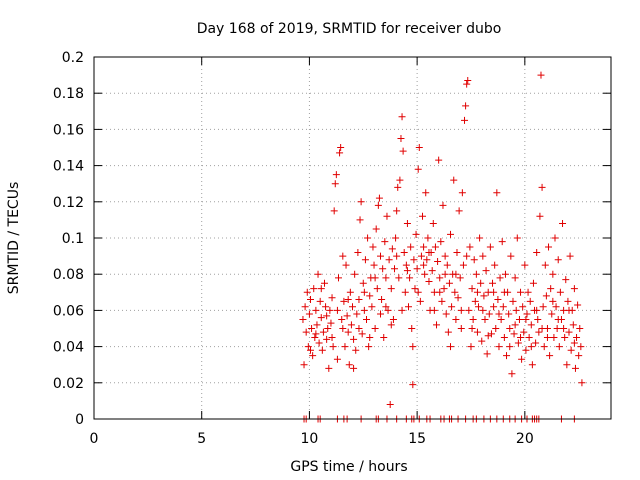 The image size is (640, 480). I want to click on x-tick-label: 5, so click(201, 439).